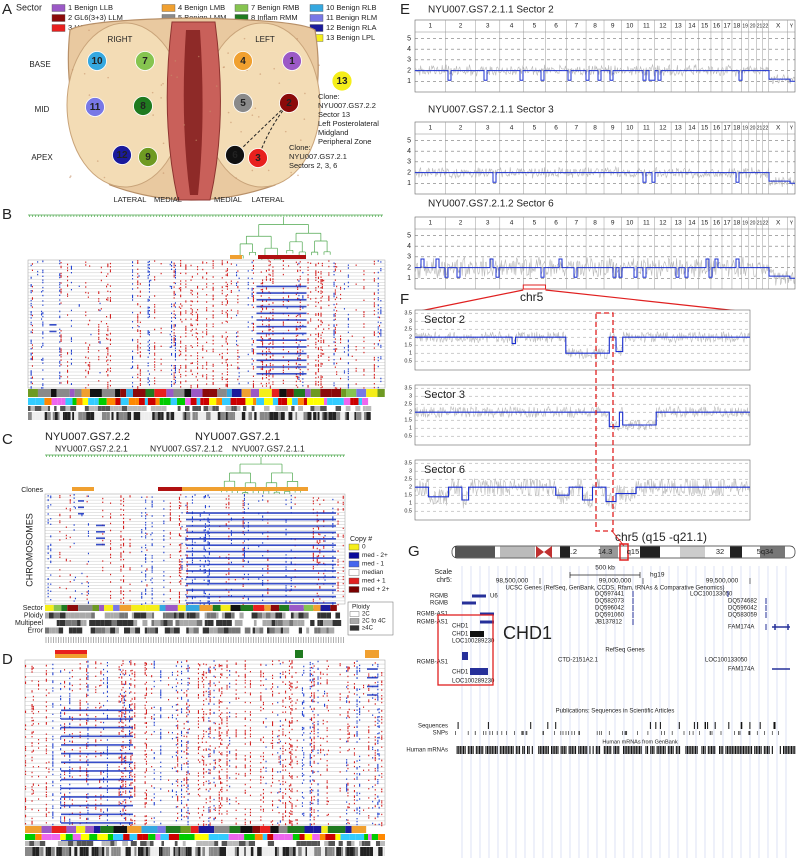 The image size is (800, 858). What do you see at coordinates (374, 622) in the screenshot?
I see `legend-label: 2C to 4C` at bounding box center [374, 622].